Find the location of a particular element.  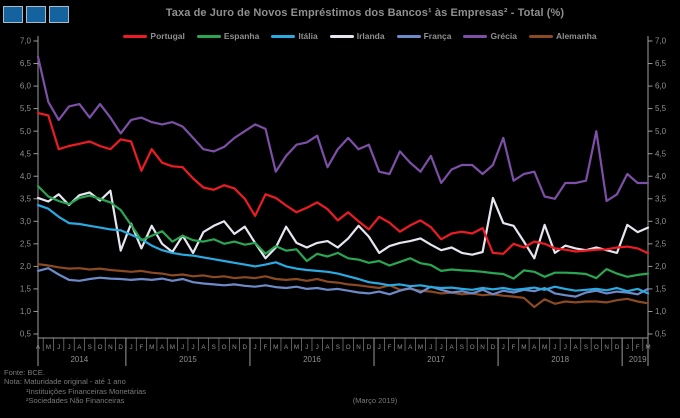

y-tick-label-left: 2,0 is located at coordinates (26, 266).